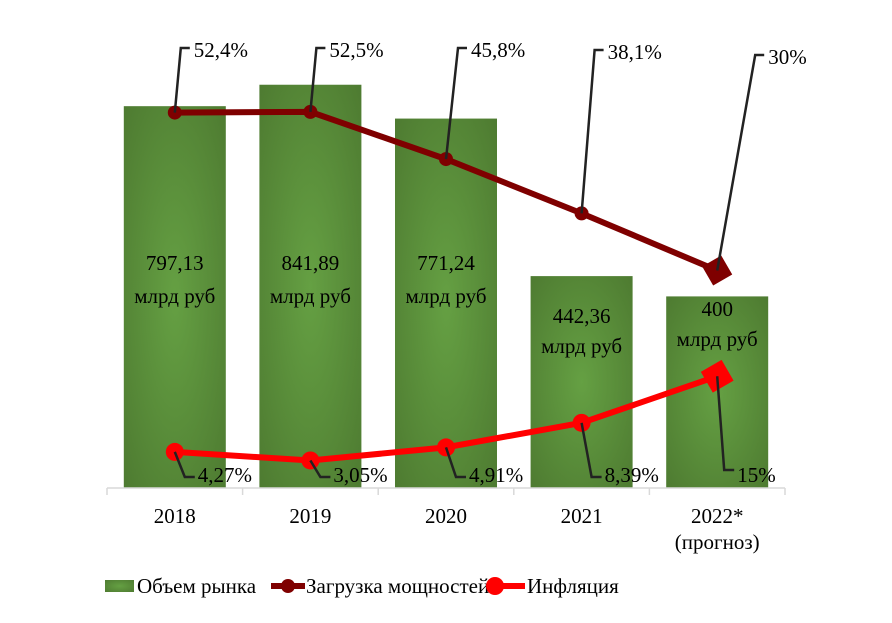 This screenshot has height=623, width=892. I want to click on bar-data-label: 797,13, so click(175, 263).